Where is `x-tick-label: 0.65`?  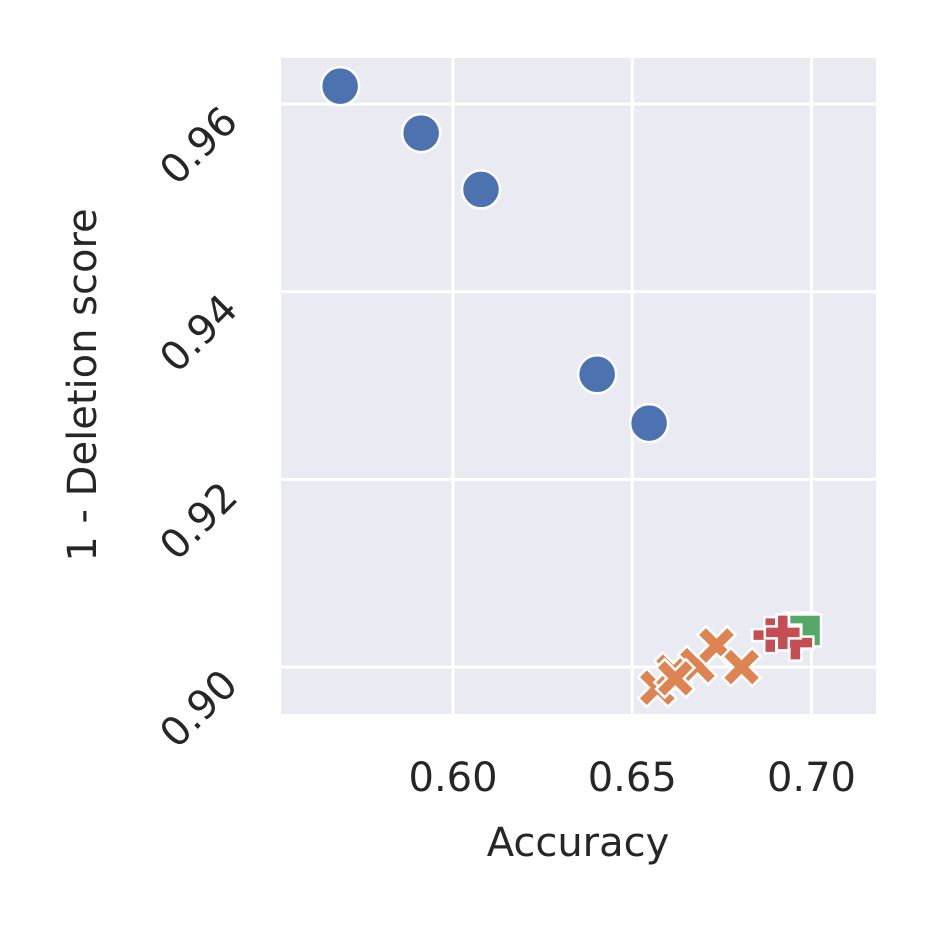
x-tick-label: 0.65 is located at coordinates (632, 778).